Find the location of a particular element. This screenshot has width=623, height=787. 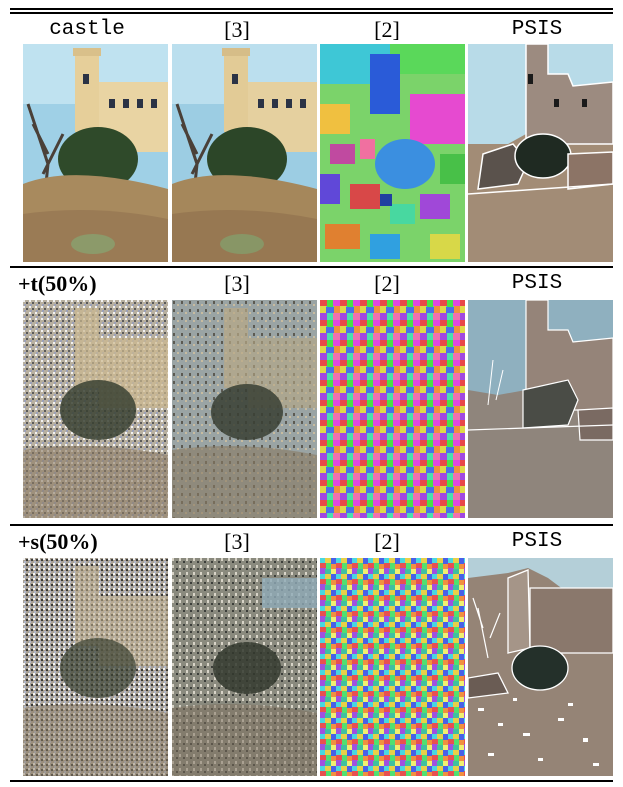

noisy-s-input-image is located at coordinates (95, 667).